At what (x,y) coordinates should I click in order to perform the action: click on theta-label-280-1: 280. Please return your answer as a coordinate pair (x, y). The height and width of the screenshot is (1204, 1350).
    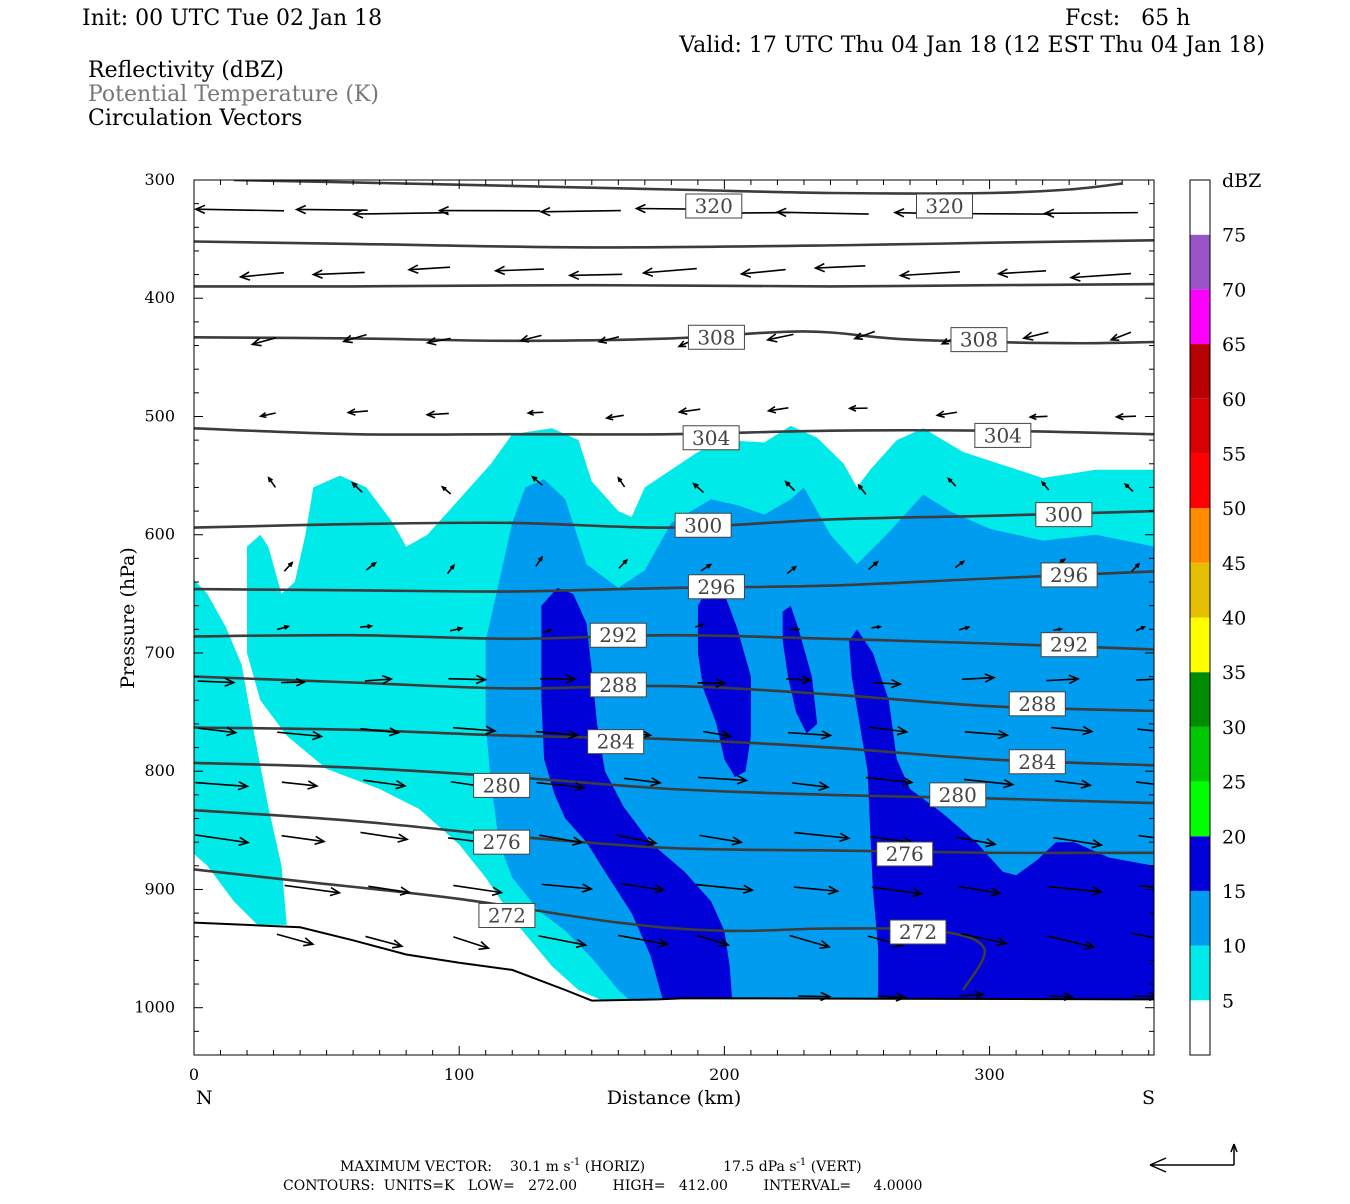
    Looking at the image, I should click on (958, 795).